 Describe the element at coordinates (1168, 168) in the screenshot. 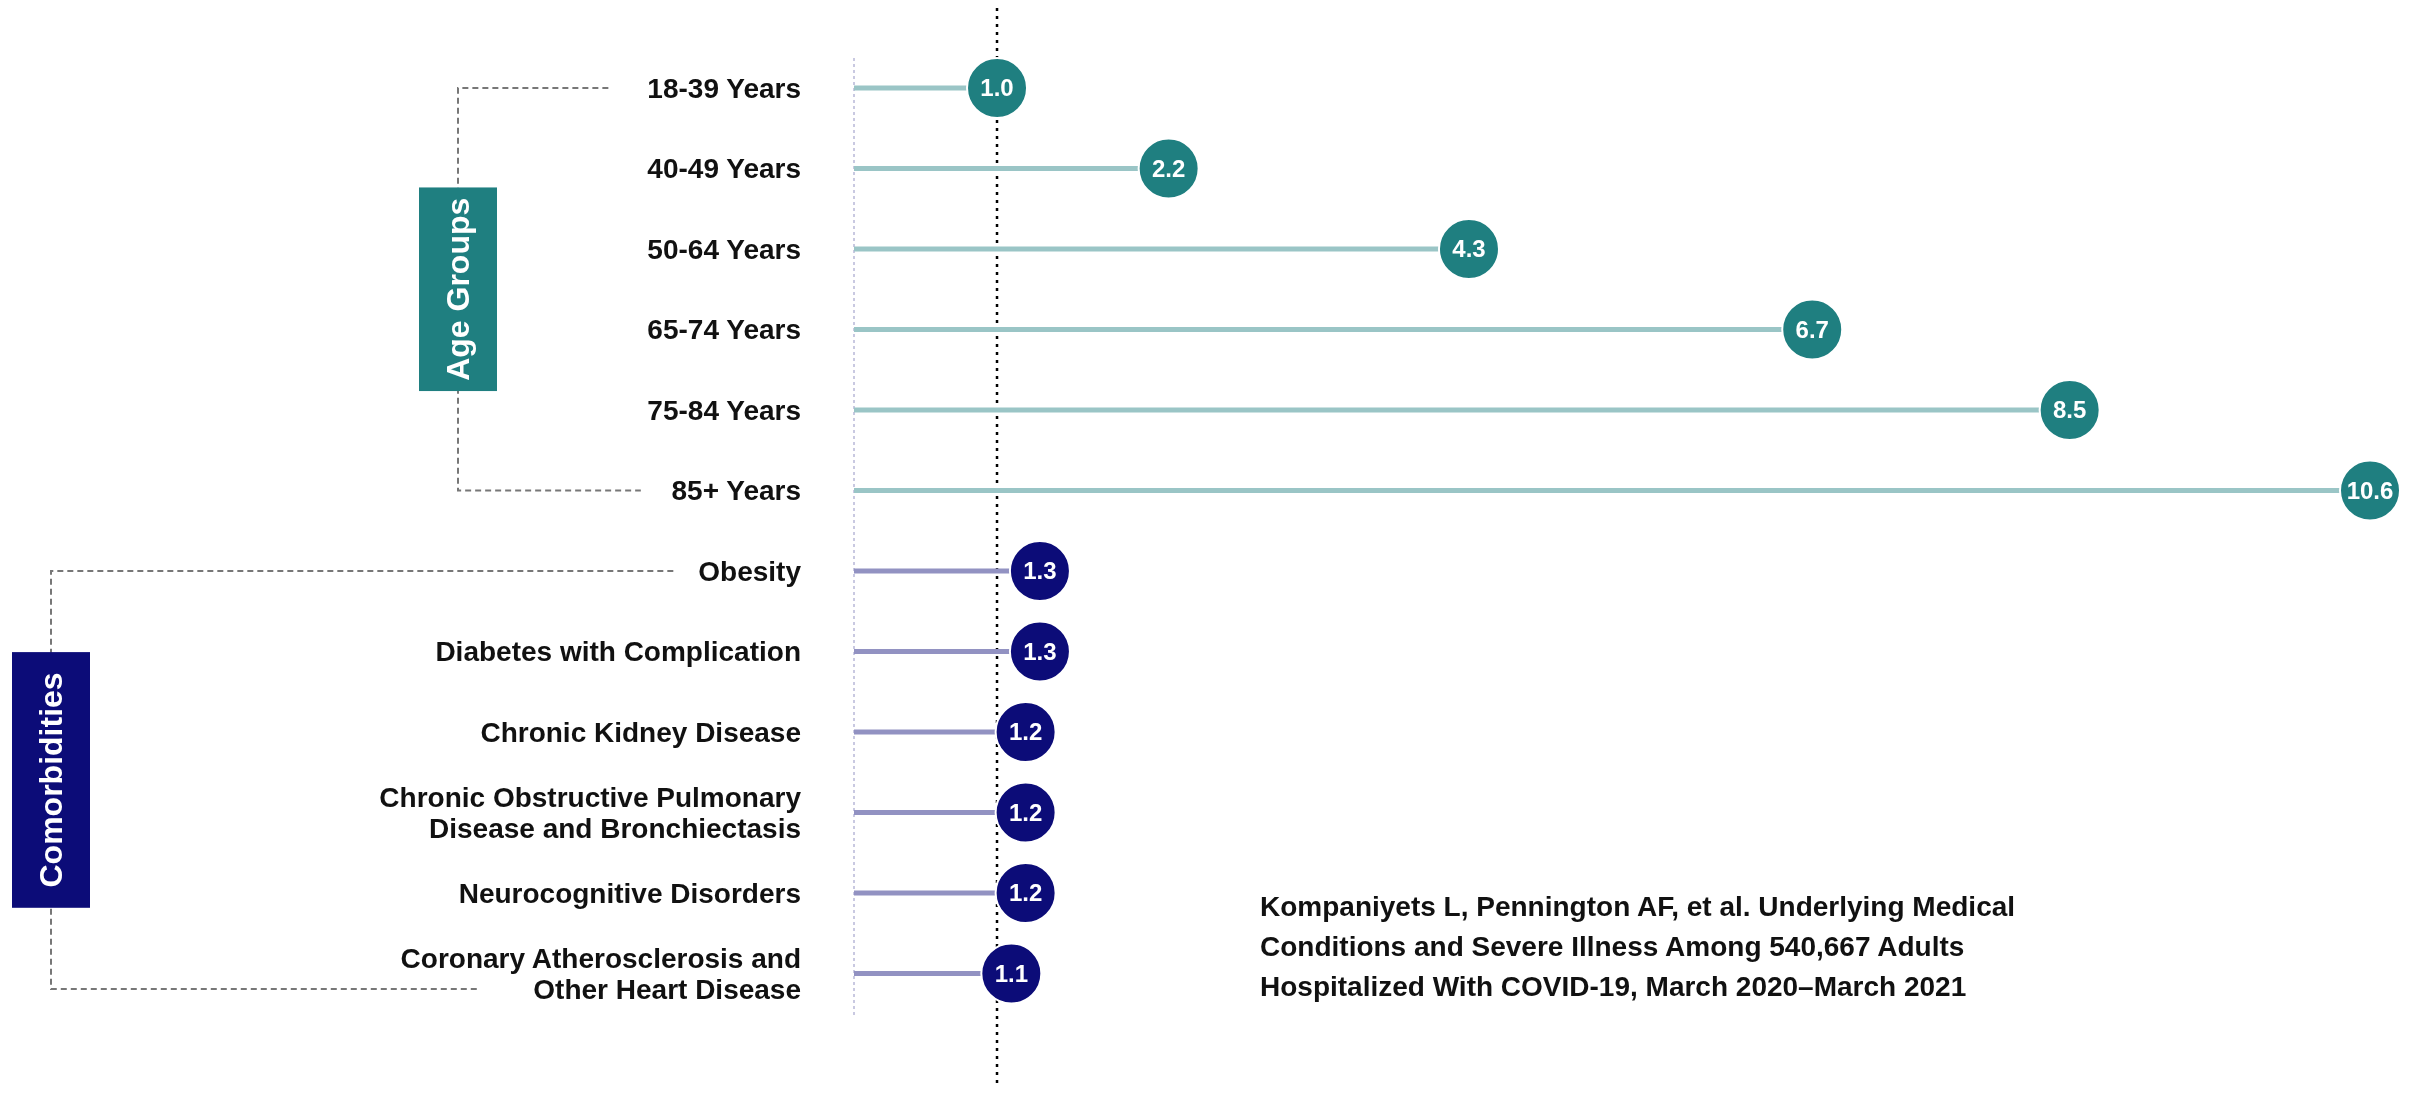

I see `data-label: 2.2` at that location.